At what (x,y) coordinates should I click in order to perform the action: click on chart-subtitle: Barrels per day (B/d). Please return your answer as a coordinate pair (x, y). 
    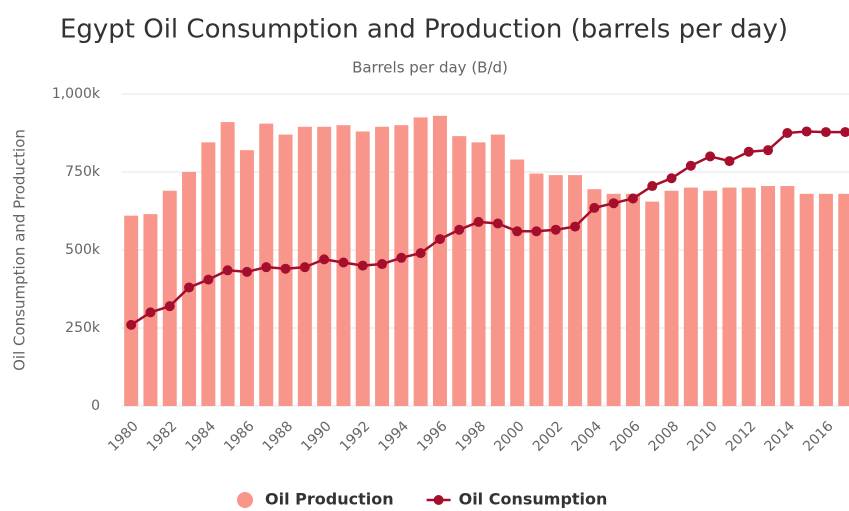
    Looking at the image, I should click on (430, 68).